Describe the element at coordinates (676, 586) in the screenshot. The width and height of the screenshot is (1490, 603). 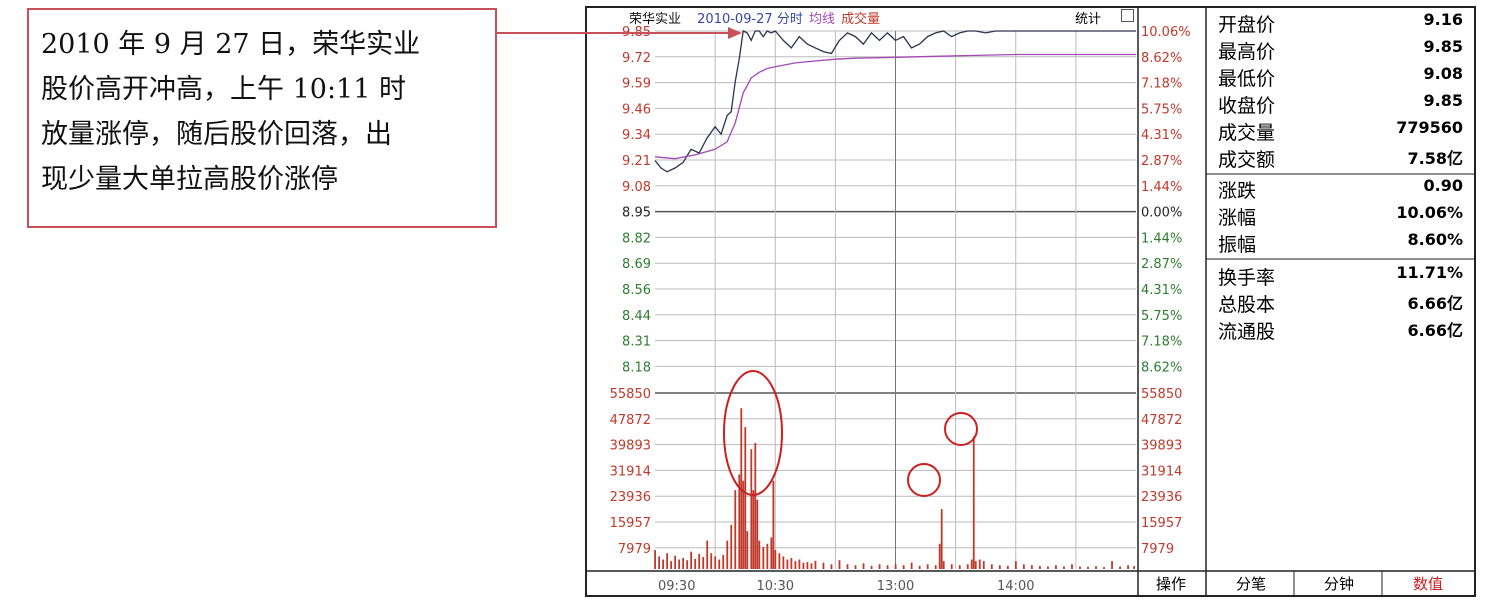
I see `time-tick-label: 09:30` at that location.